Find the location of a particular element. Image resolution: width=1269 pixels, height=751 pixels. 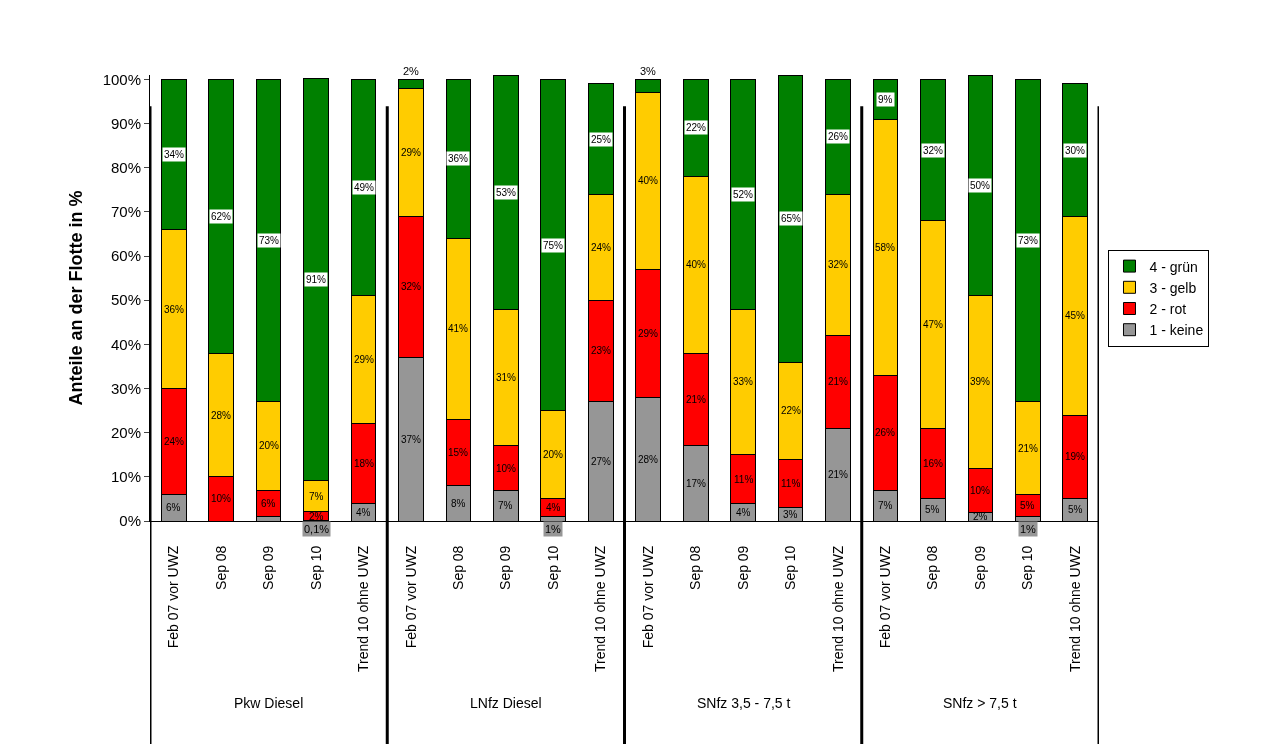

data-label: 53% is located at coordinates (506, 192).